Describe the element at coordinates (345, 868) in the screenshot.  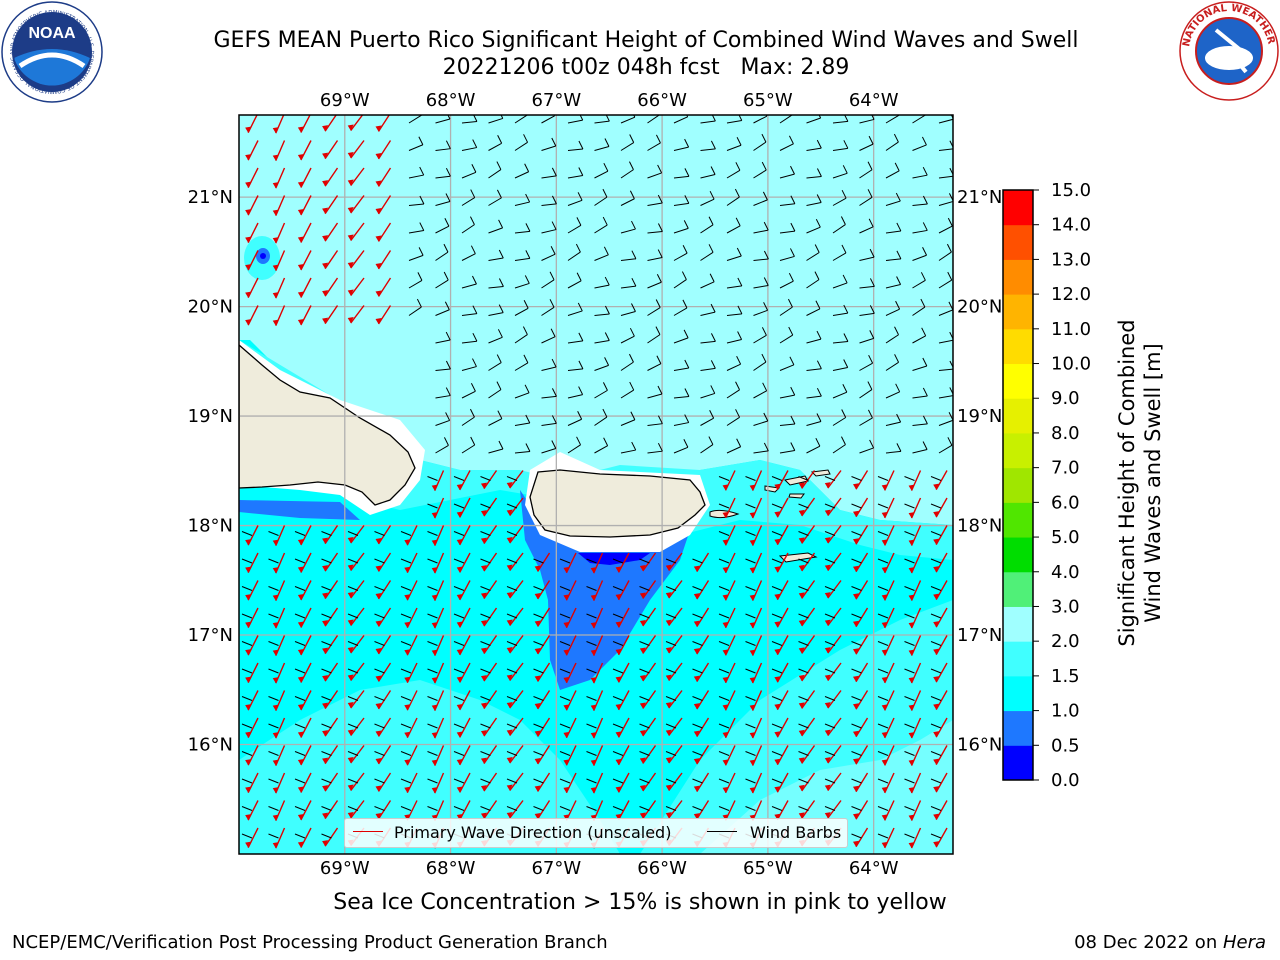
I see `lon-tick-label-bottom: 69°W` at that location.